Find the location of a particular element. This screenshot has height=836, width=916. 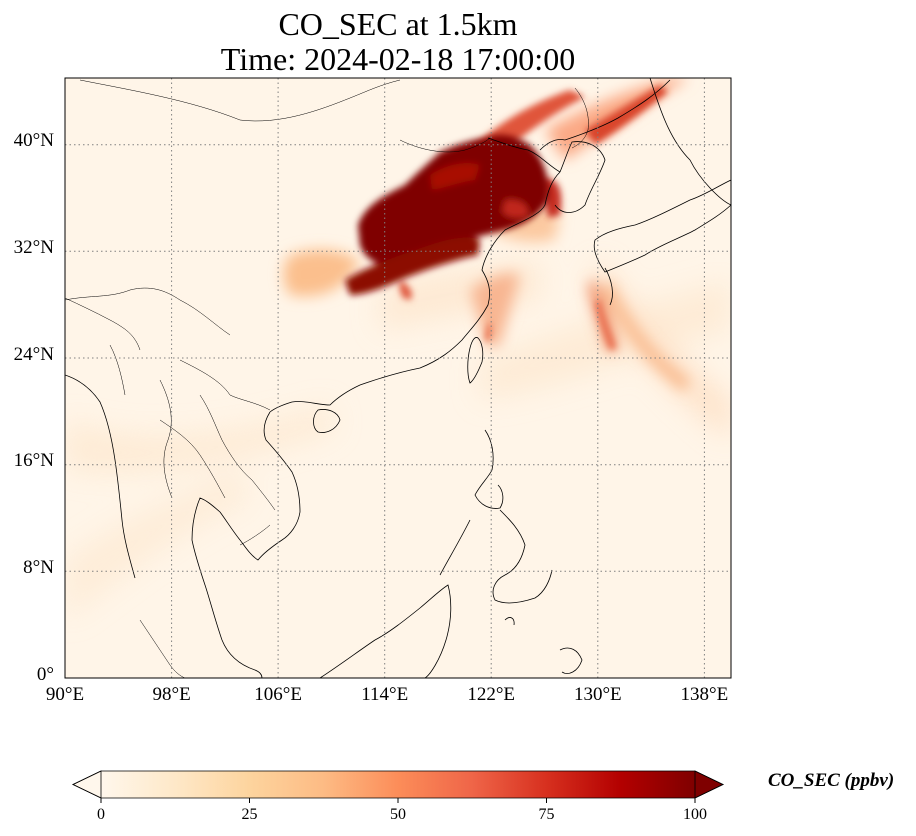

colorbar-tick-label: 75 is located at coordinates (546, 814).